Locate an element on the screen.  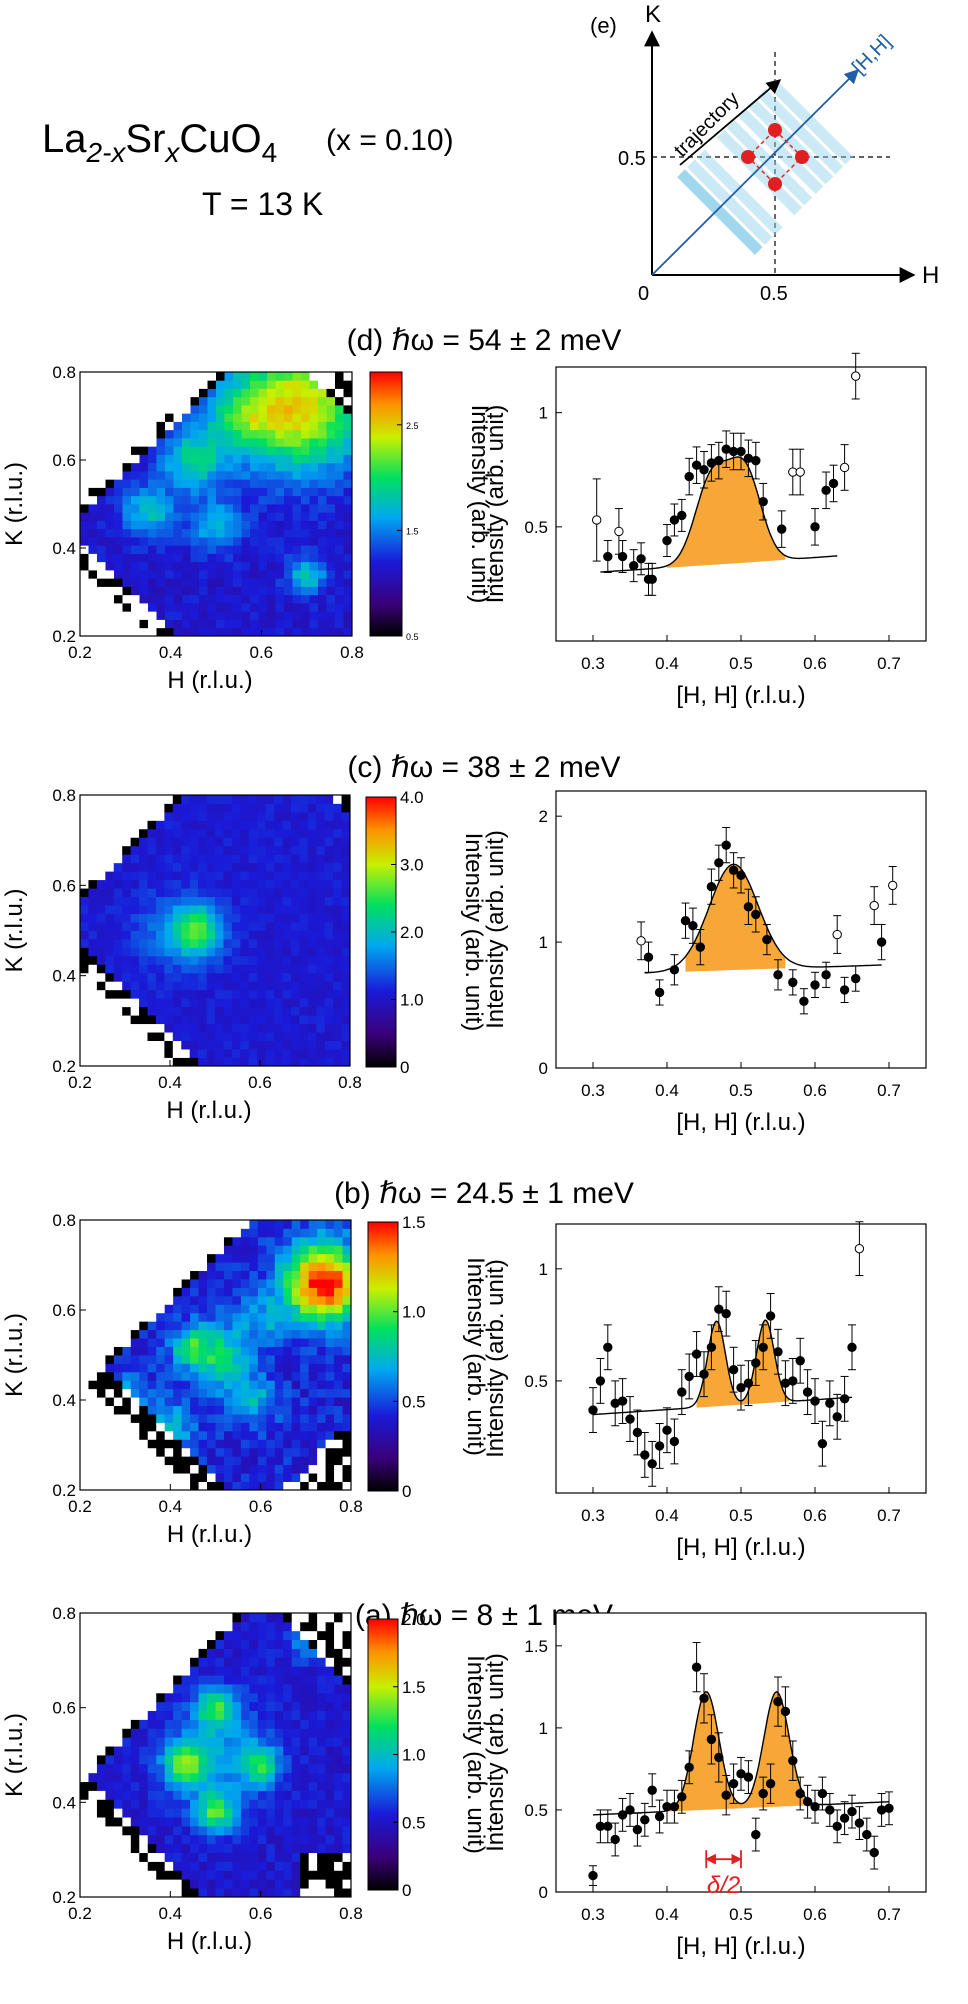
inset-stripe is located at coordinates (720, 212).